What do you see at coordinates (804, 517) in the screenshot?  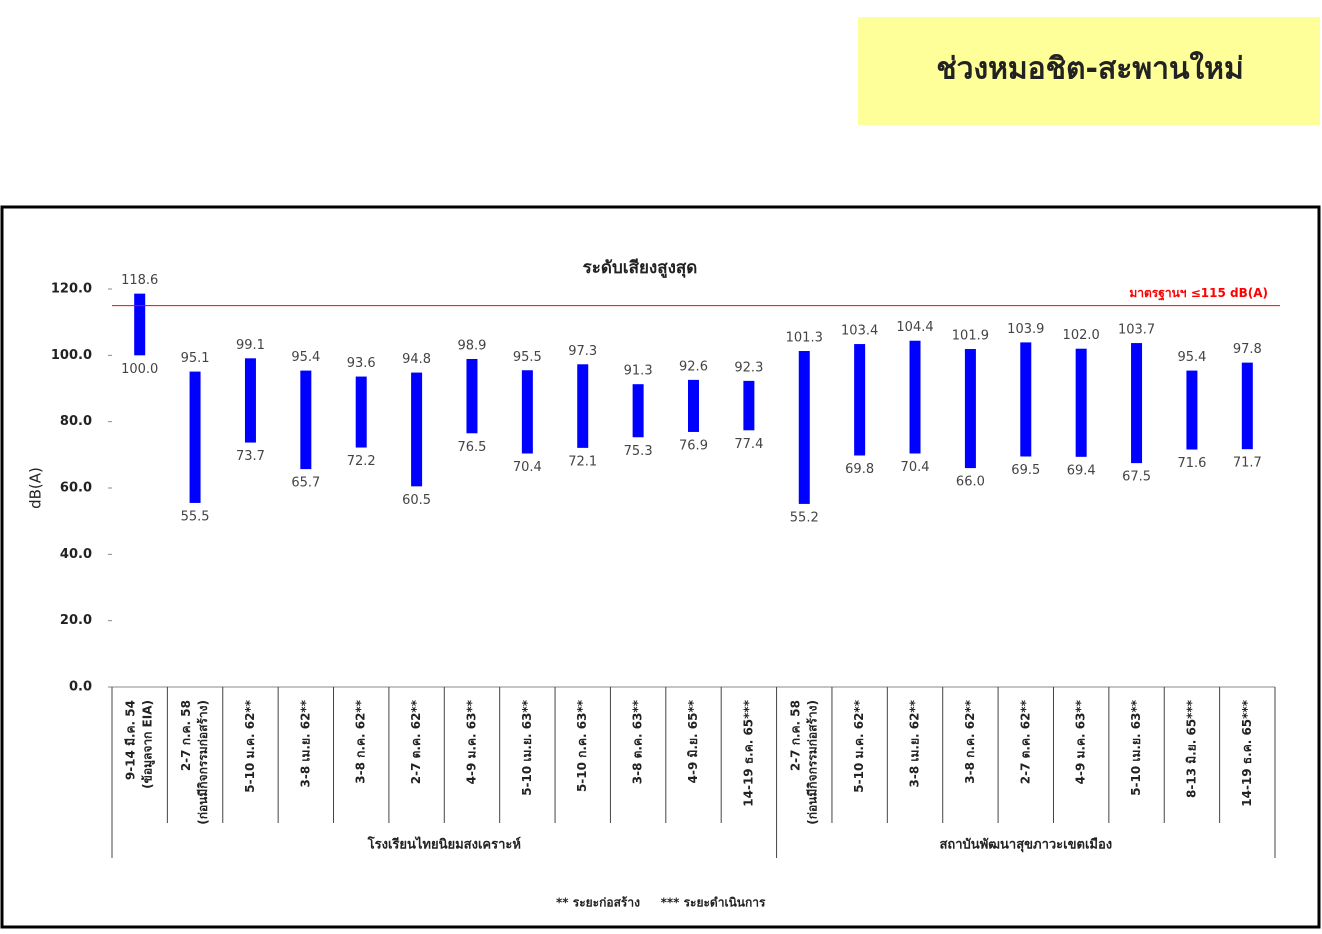 I see `low-label: 55.2` at bounding box center [804, 517].